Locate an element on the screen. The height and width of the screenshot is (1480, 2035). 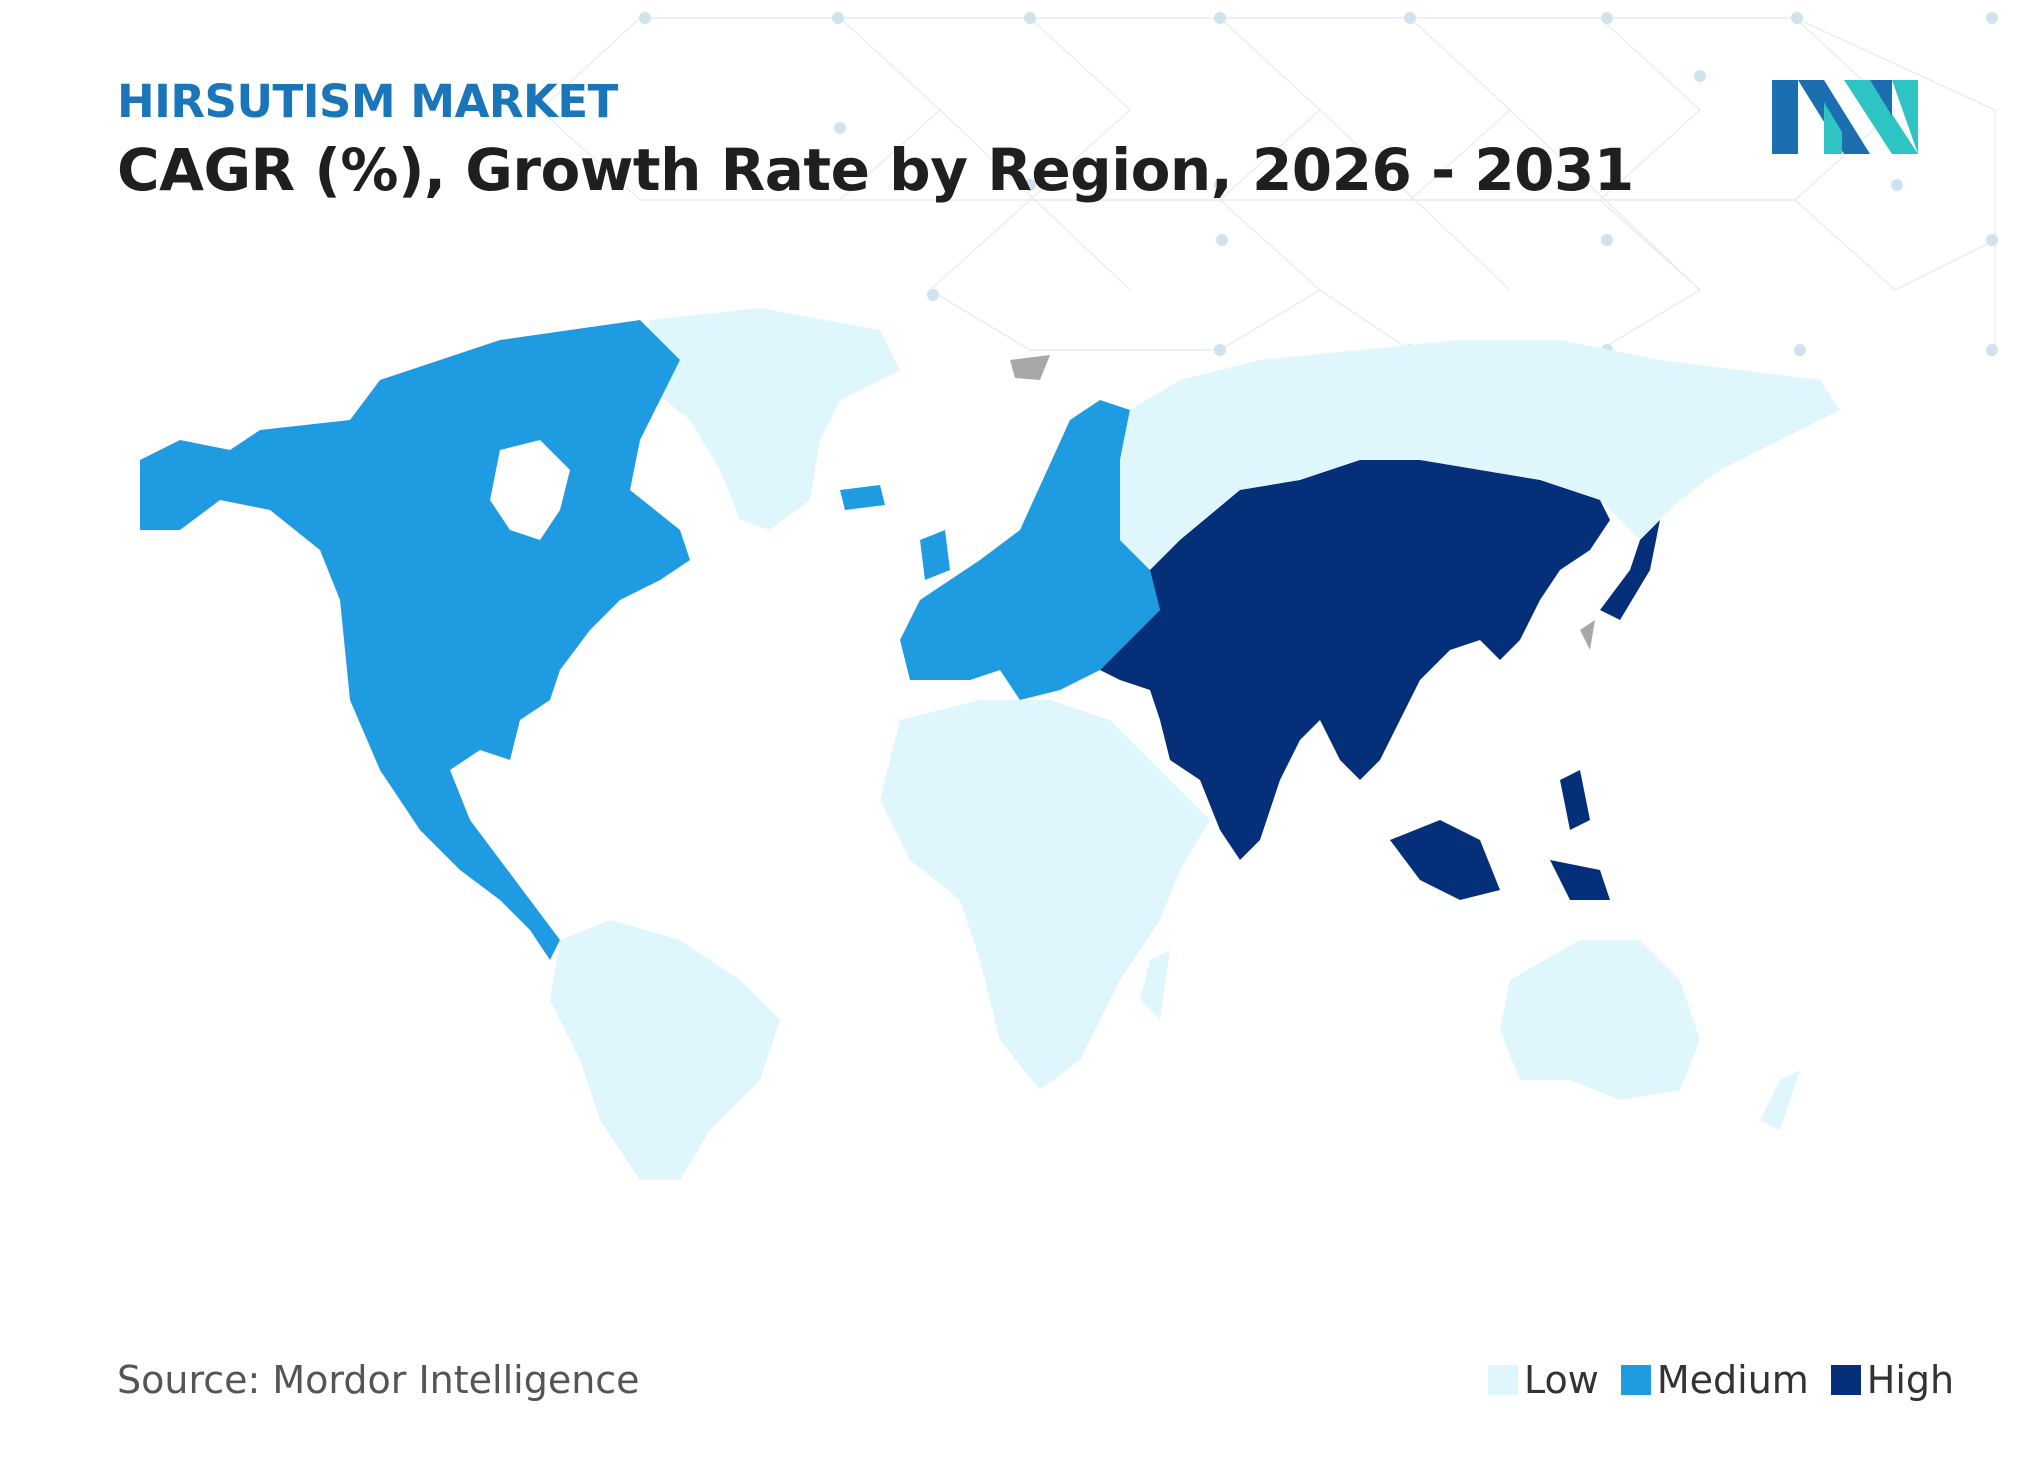
region-europe is located at coordinates (1030, 550).